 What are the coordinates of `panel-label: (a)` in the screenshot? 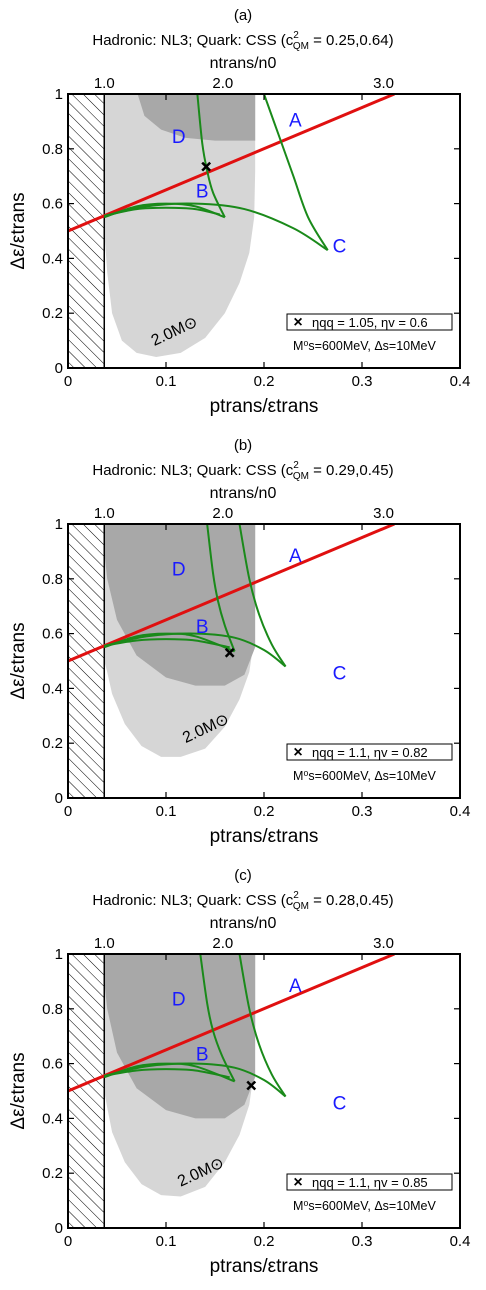 It's located at (243, 15).